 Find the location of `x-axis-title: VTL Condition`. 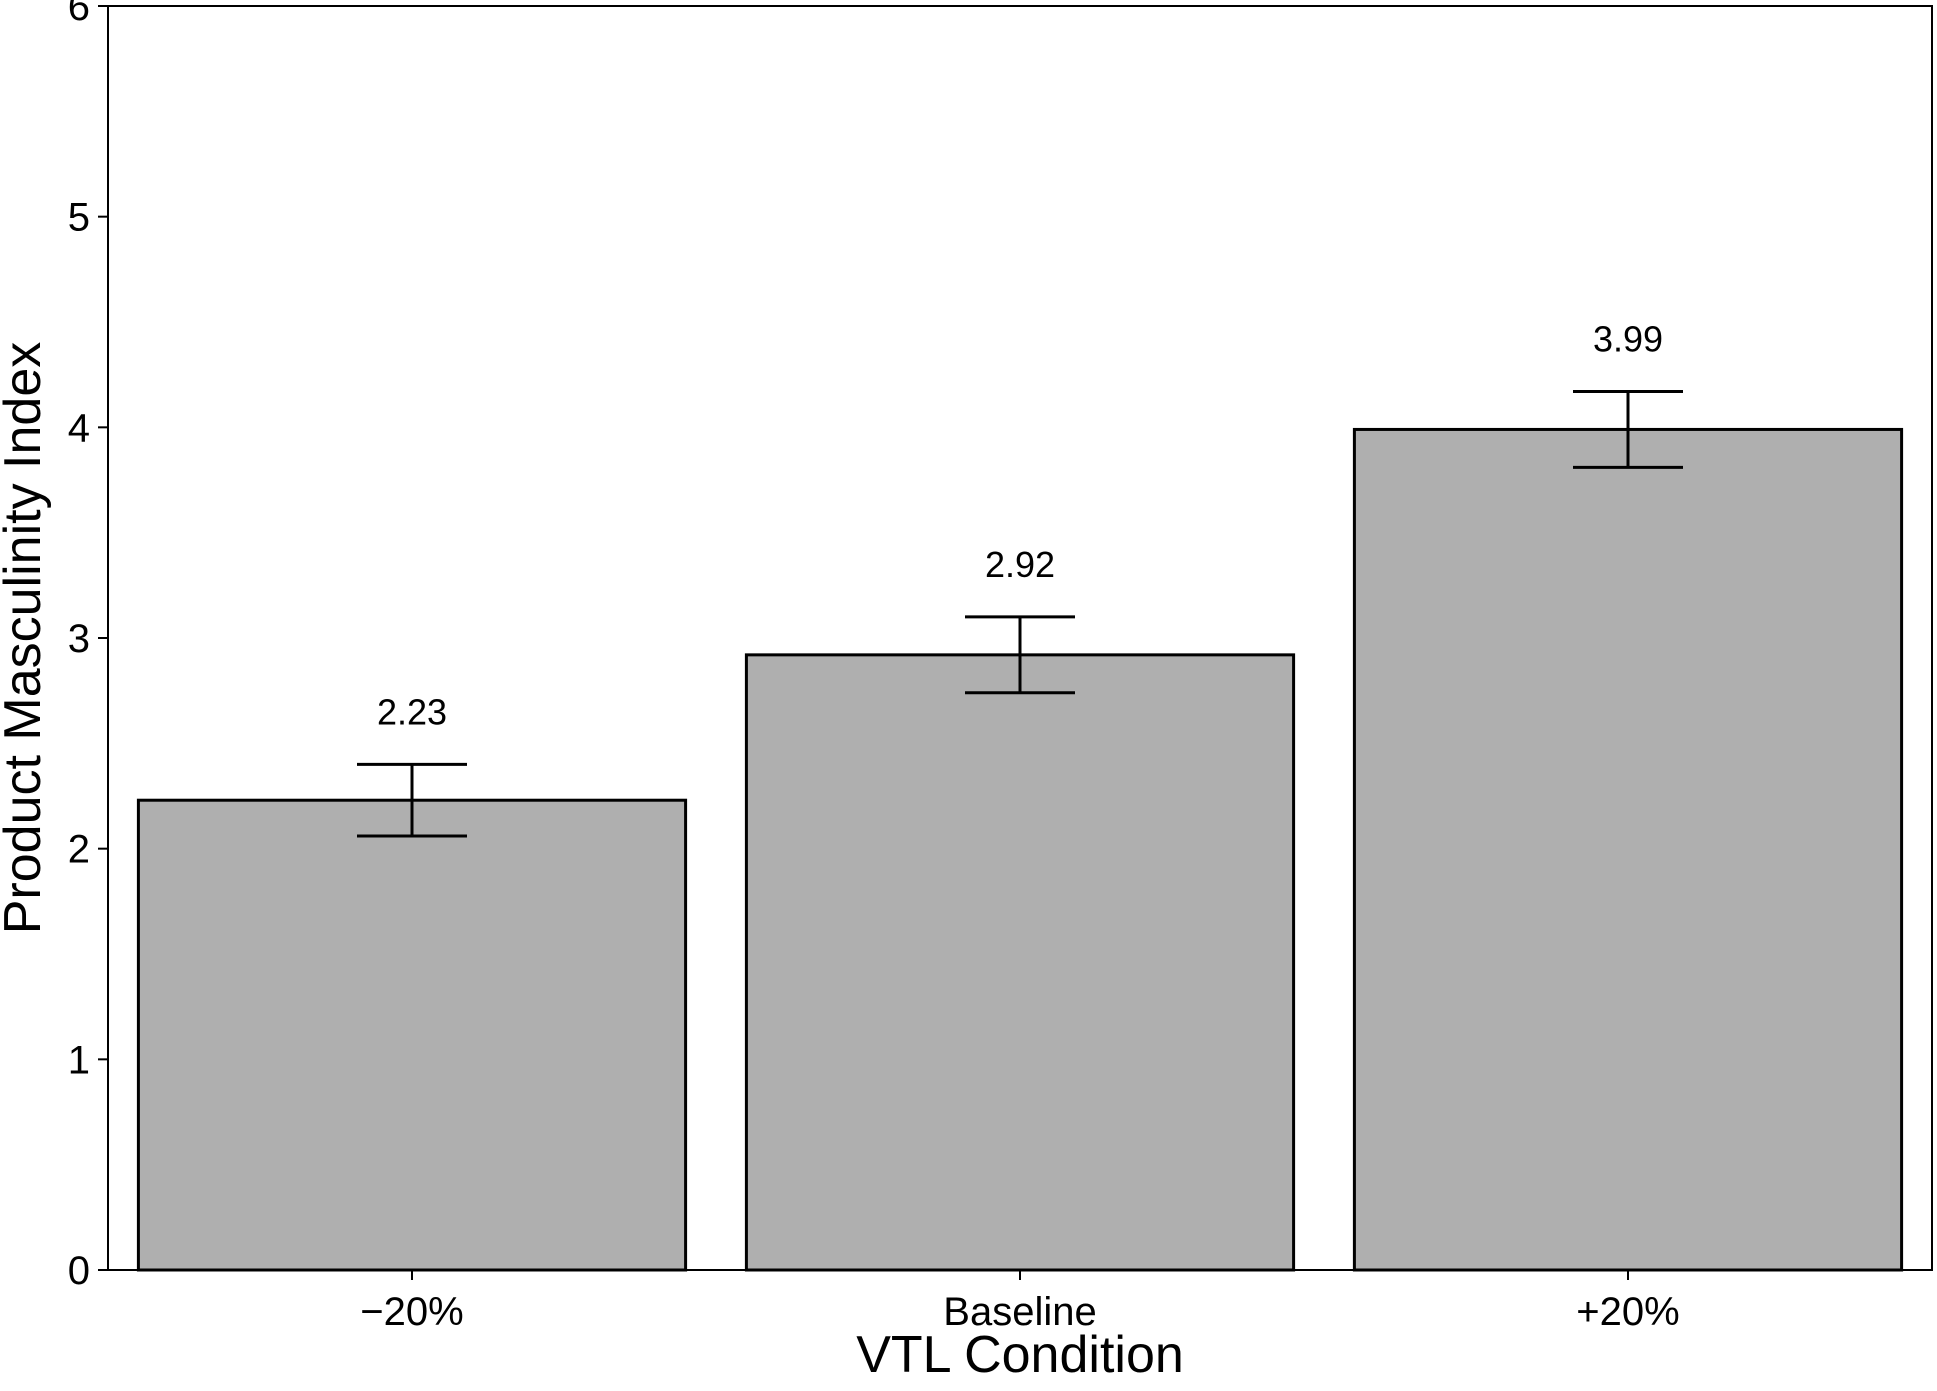

x-axis-title: VTL Condition is located at coordinates (1020, 1355).